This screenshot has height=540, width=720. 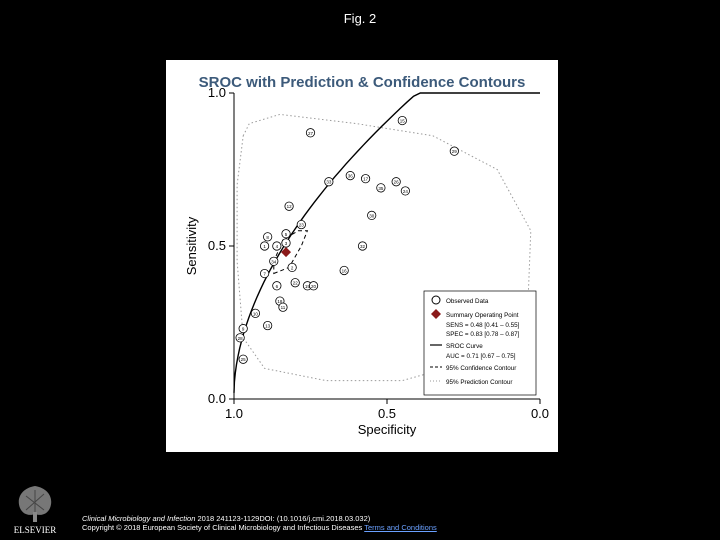 I want to click on legend-label: Observed Data, so click(x=467, y=301).